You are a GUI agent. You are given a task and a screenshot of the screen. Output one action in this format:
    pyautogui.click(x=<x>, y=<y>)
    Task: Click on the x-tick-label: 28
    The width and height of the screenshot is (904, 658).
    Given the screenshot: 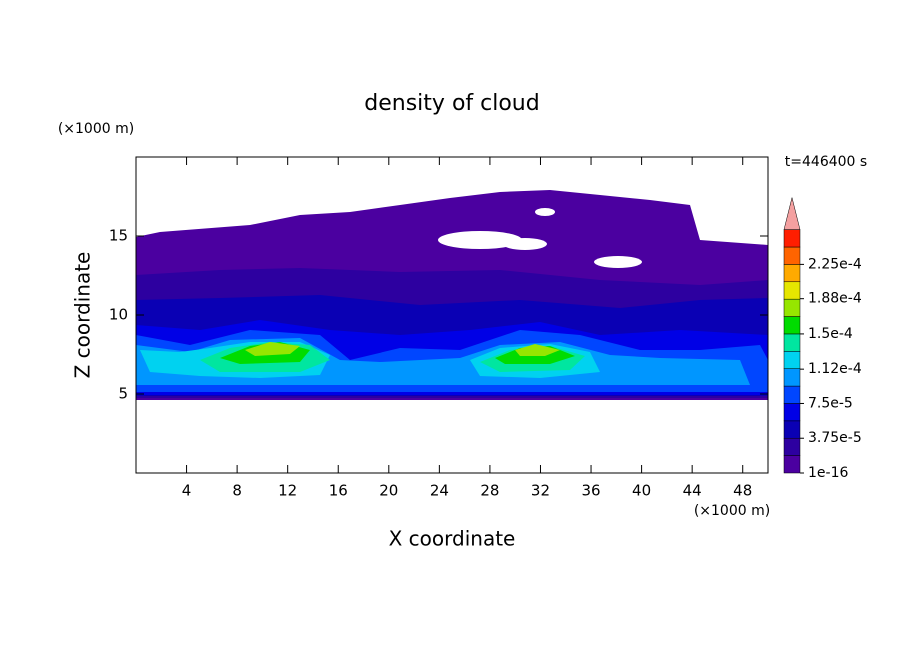 What is the action you would take?
    pyautogui.click(x=489, y=491)
    